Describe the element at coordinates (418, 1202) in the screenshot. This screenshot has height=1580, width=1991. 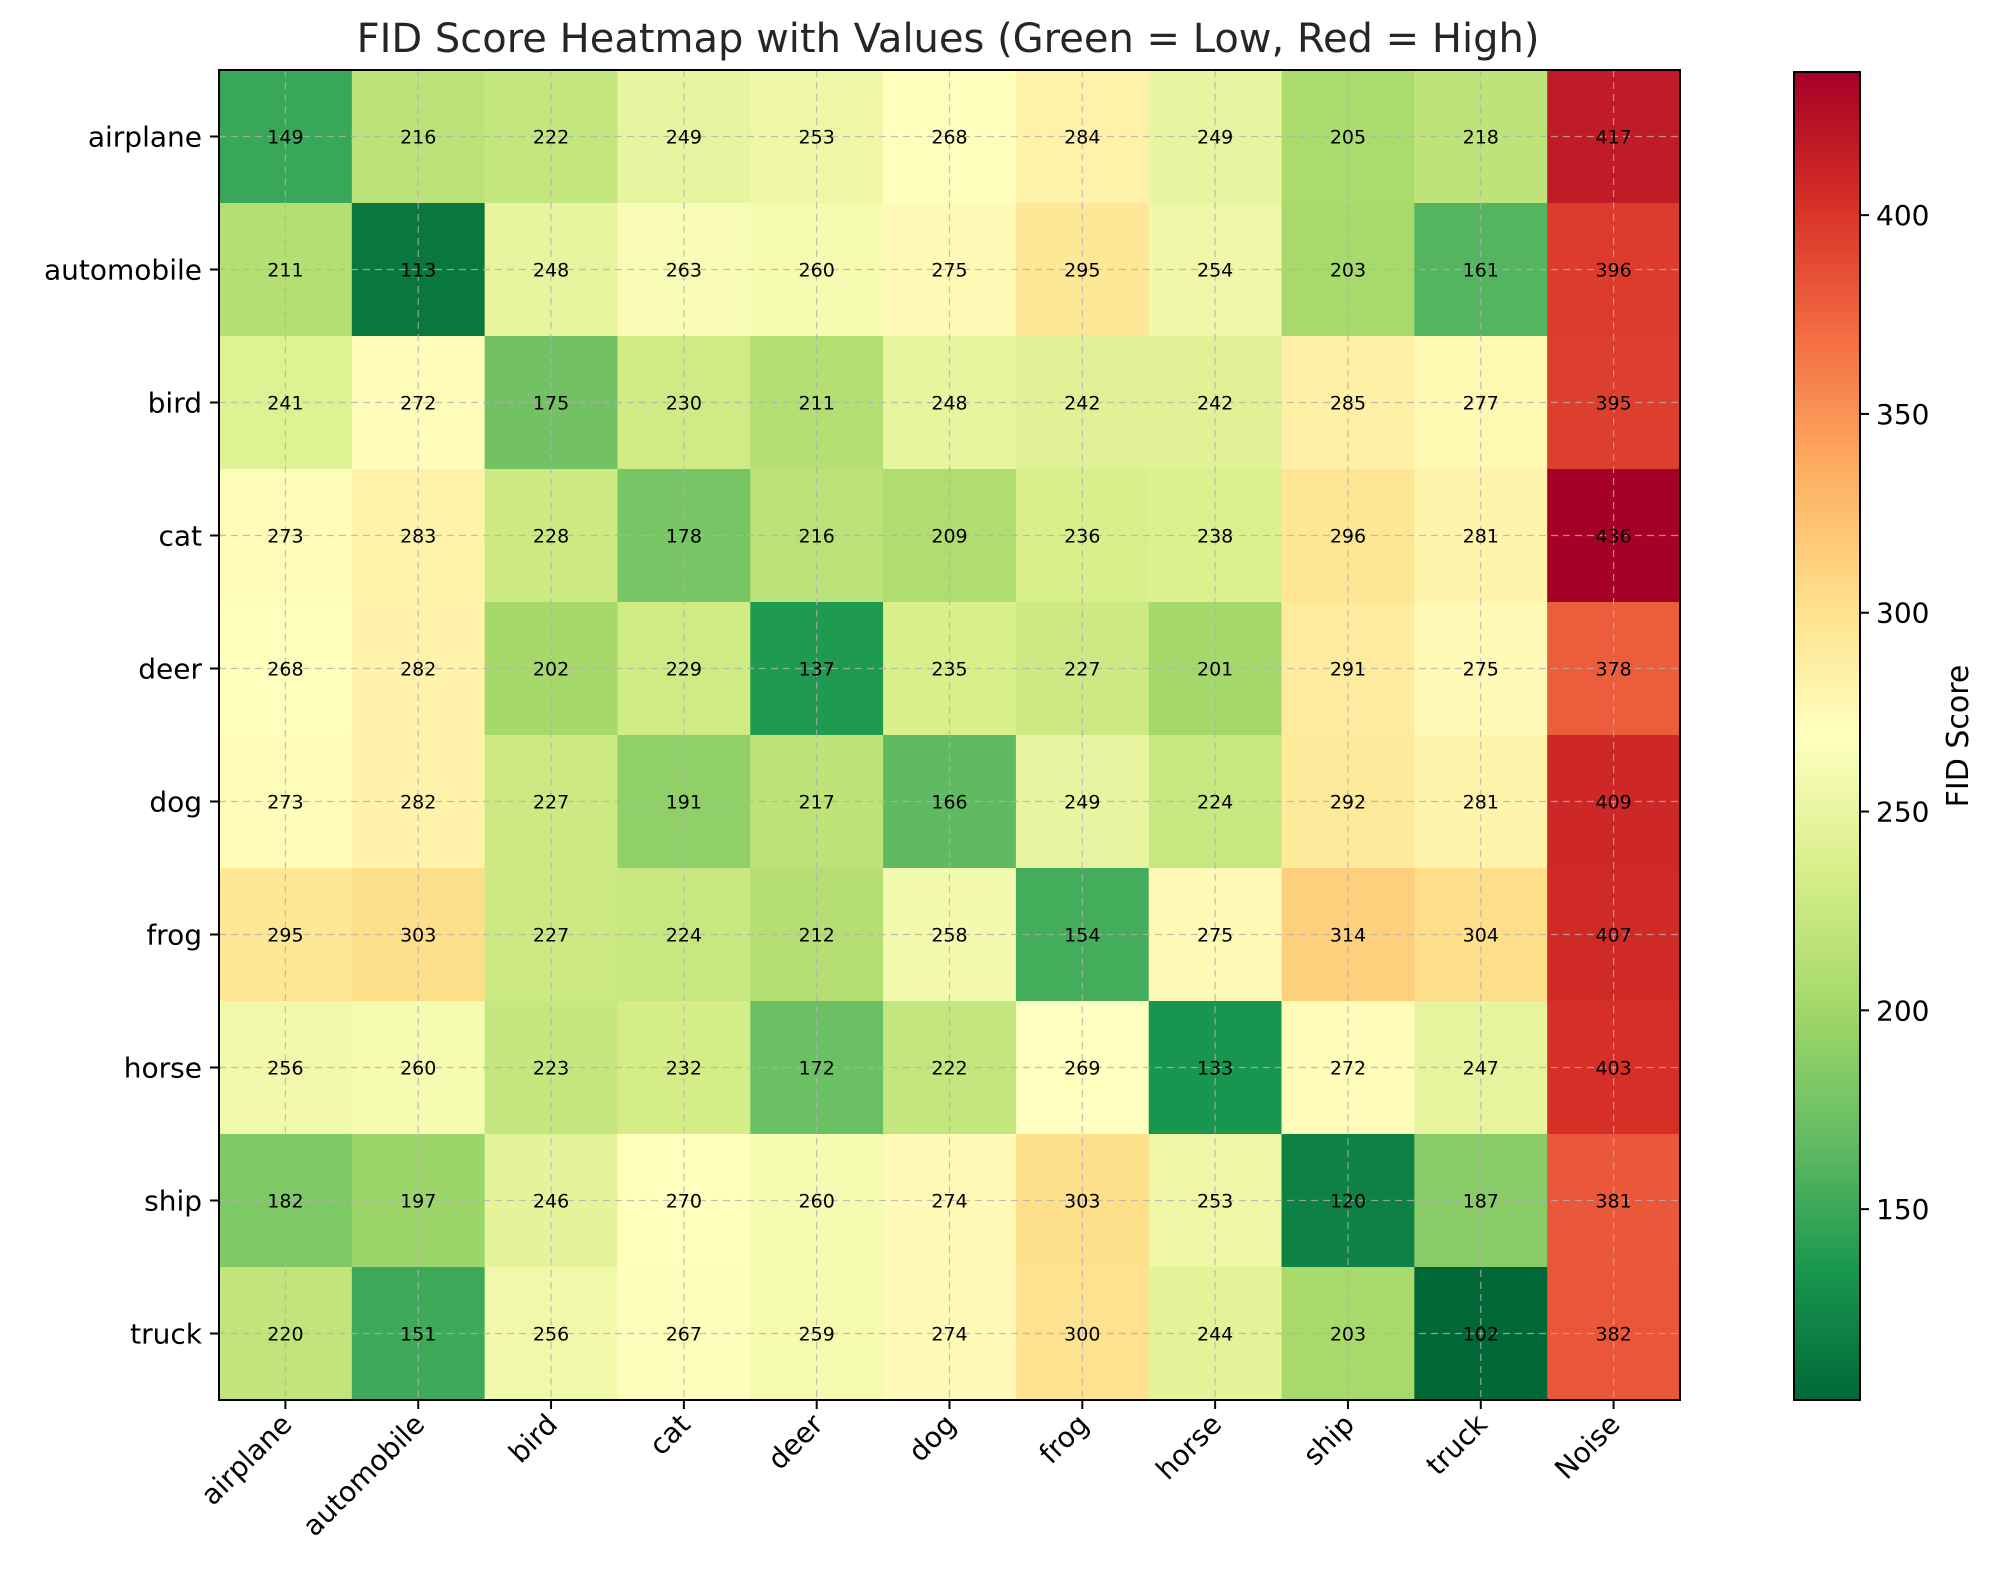
I see `cell-value-label: 197` at that location.